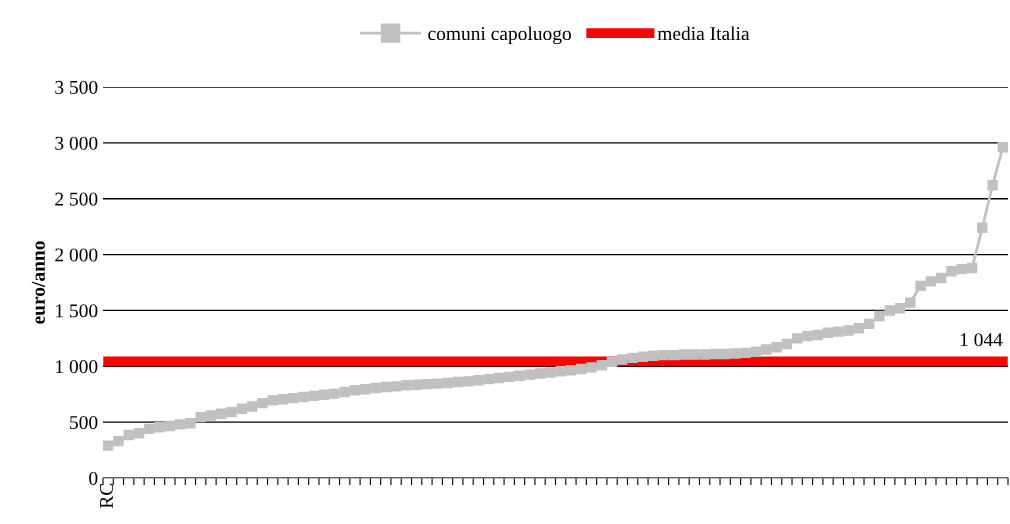  What do you see at coordinates (77, 311) in the screenshot?
I see `y-tick-label: 1 500` at bounding box center [77, 311].